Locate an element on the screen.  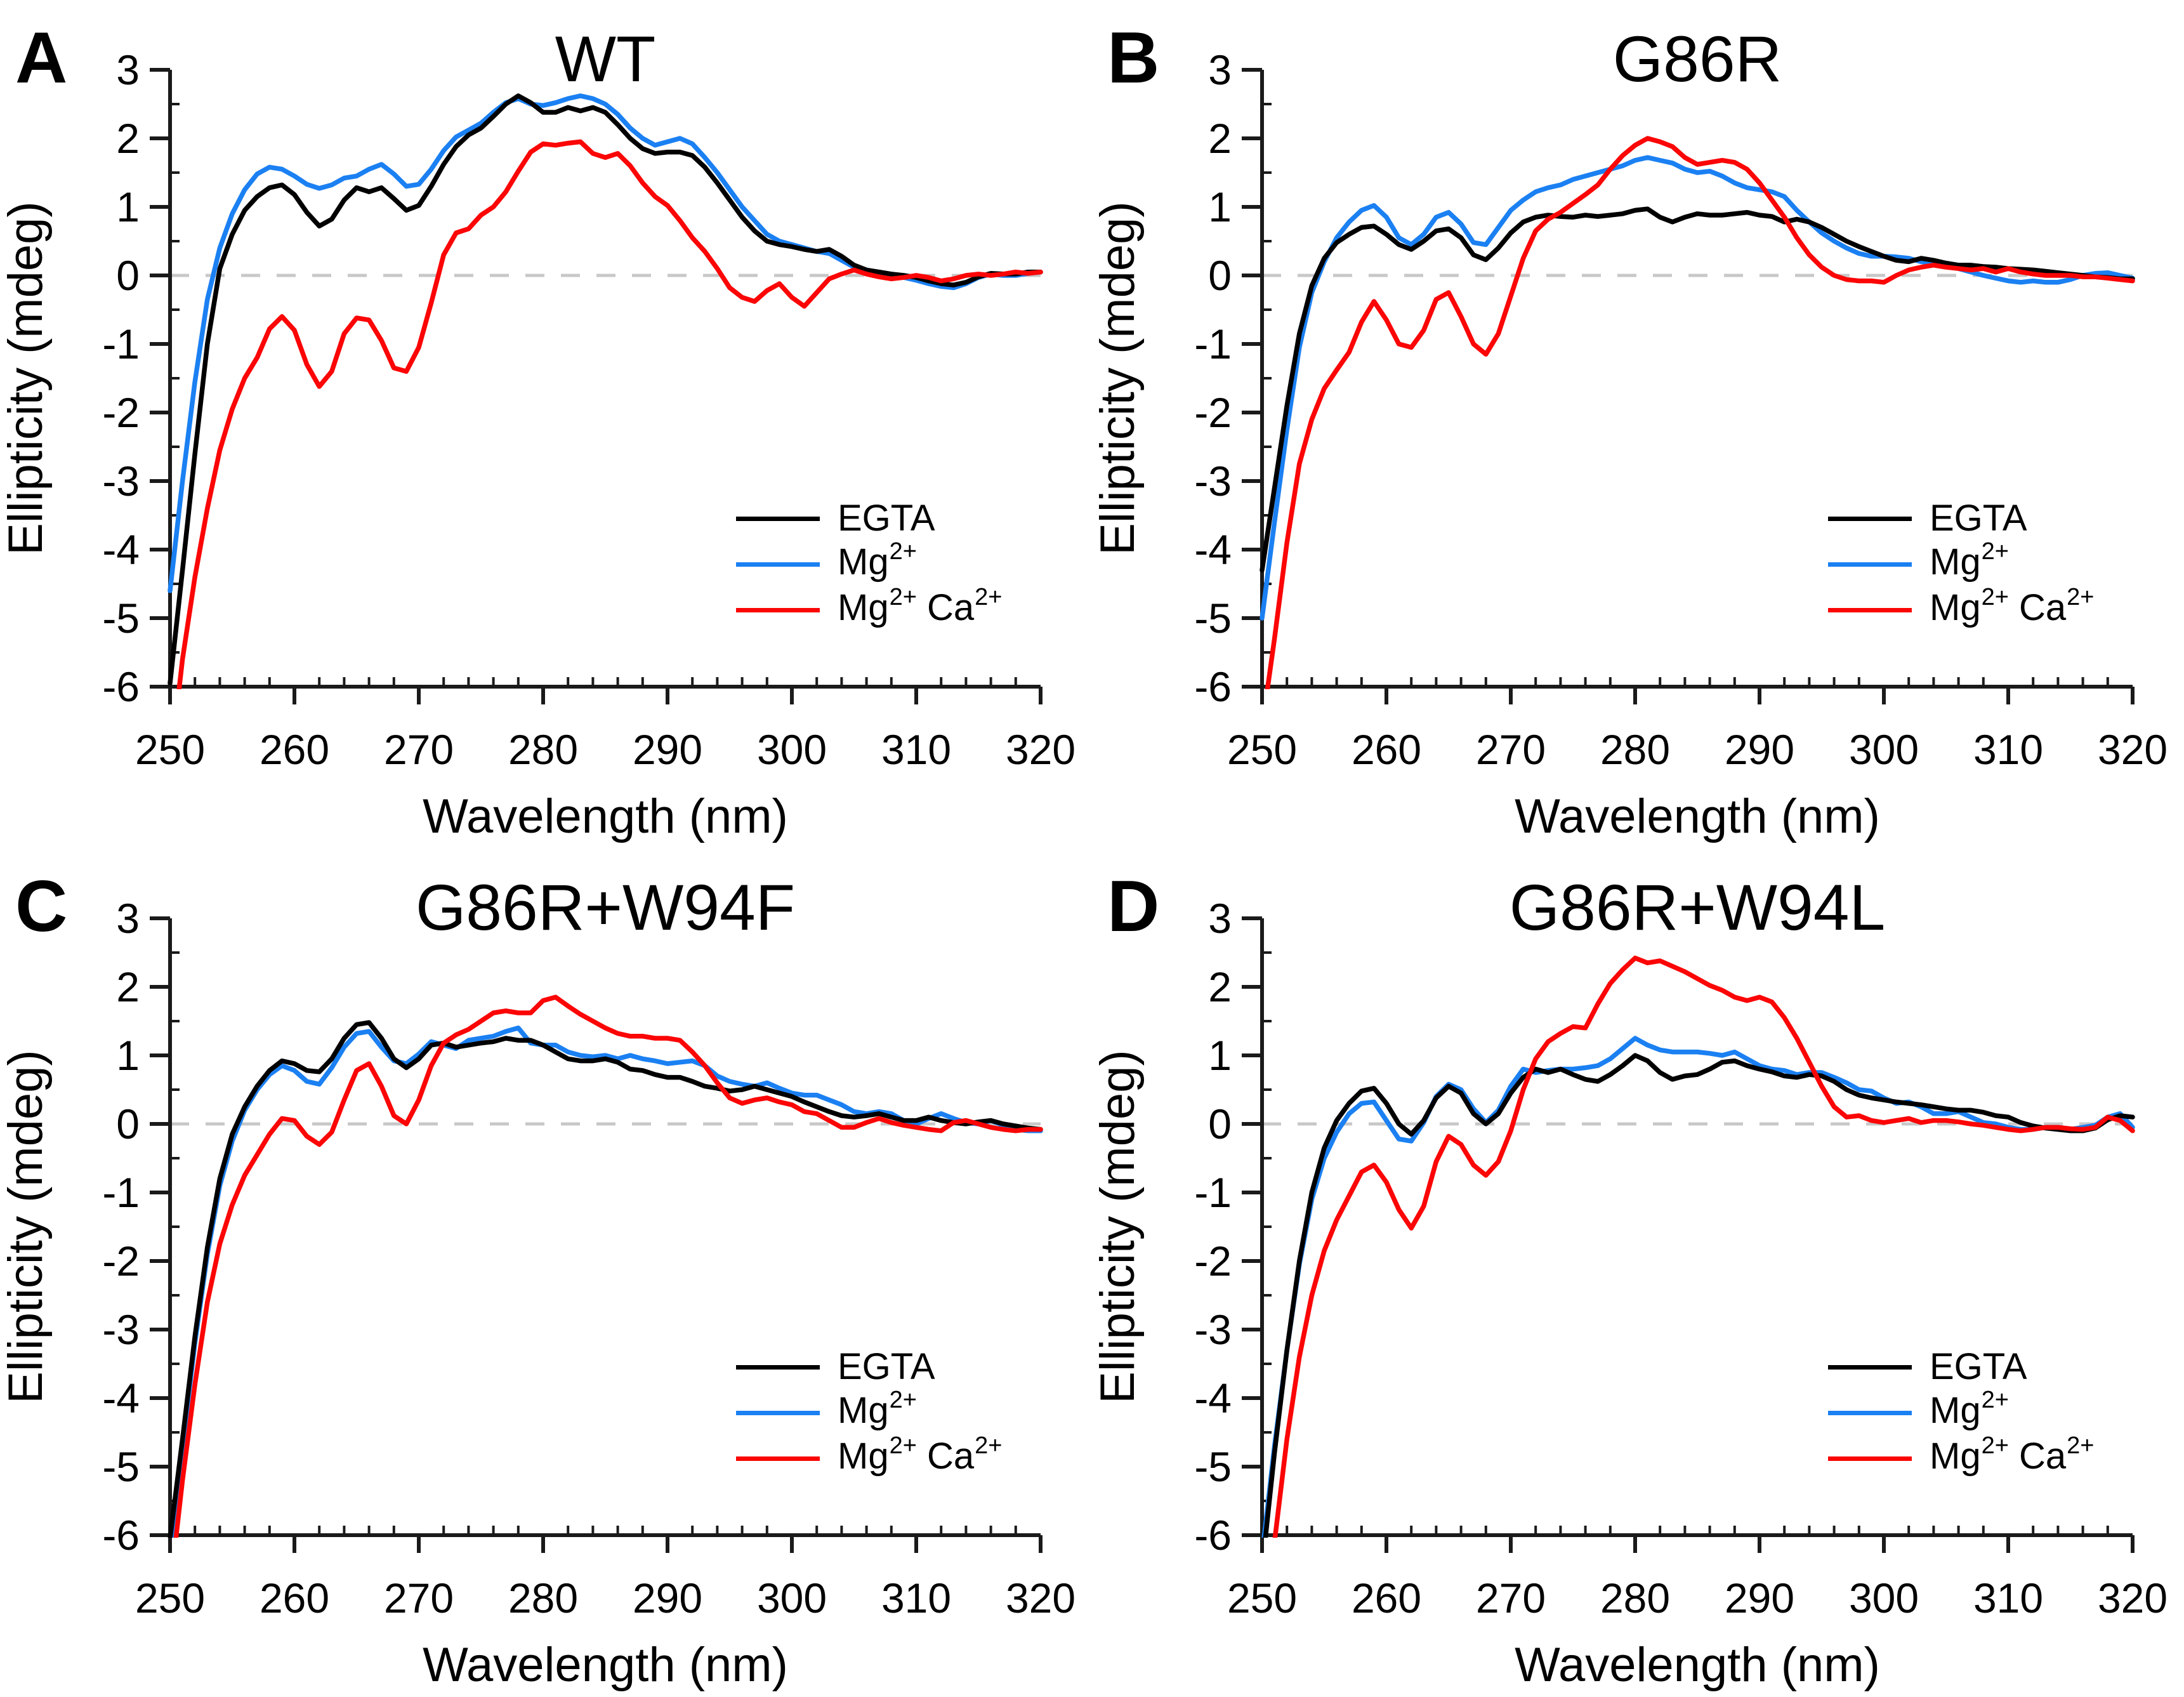
panel-c-title: G86R+W94F is located at coordinates (605, 907).